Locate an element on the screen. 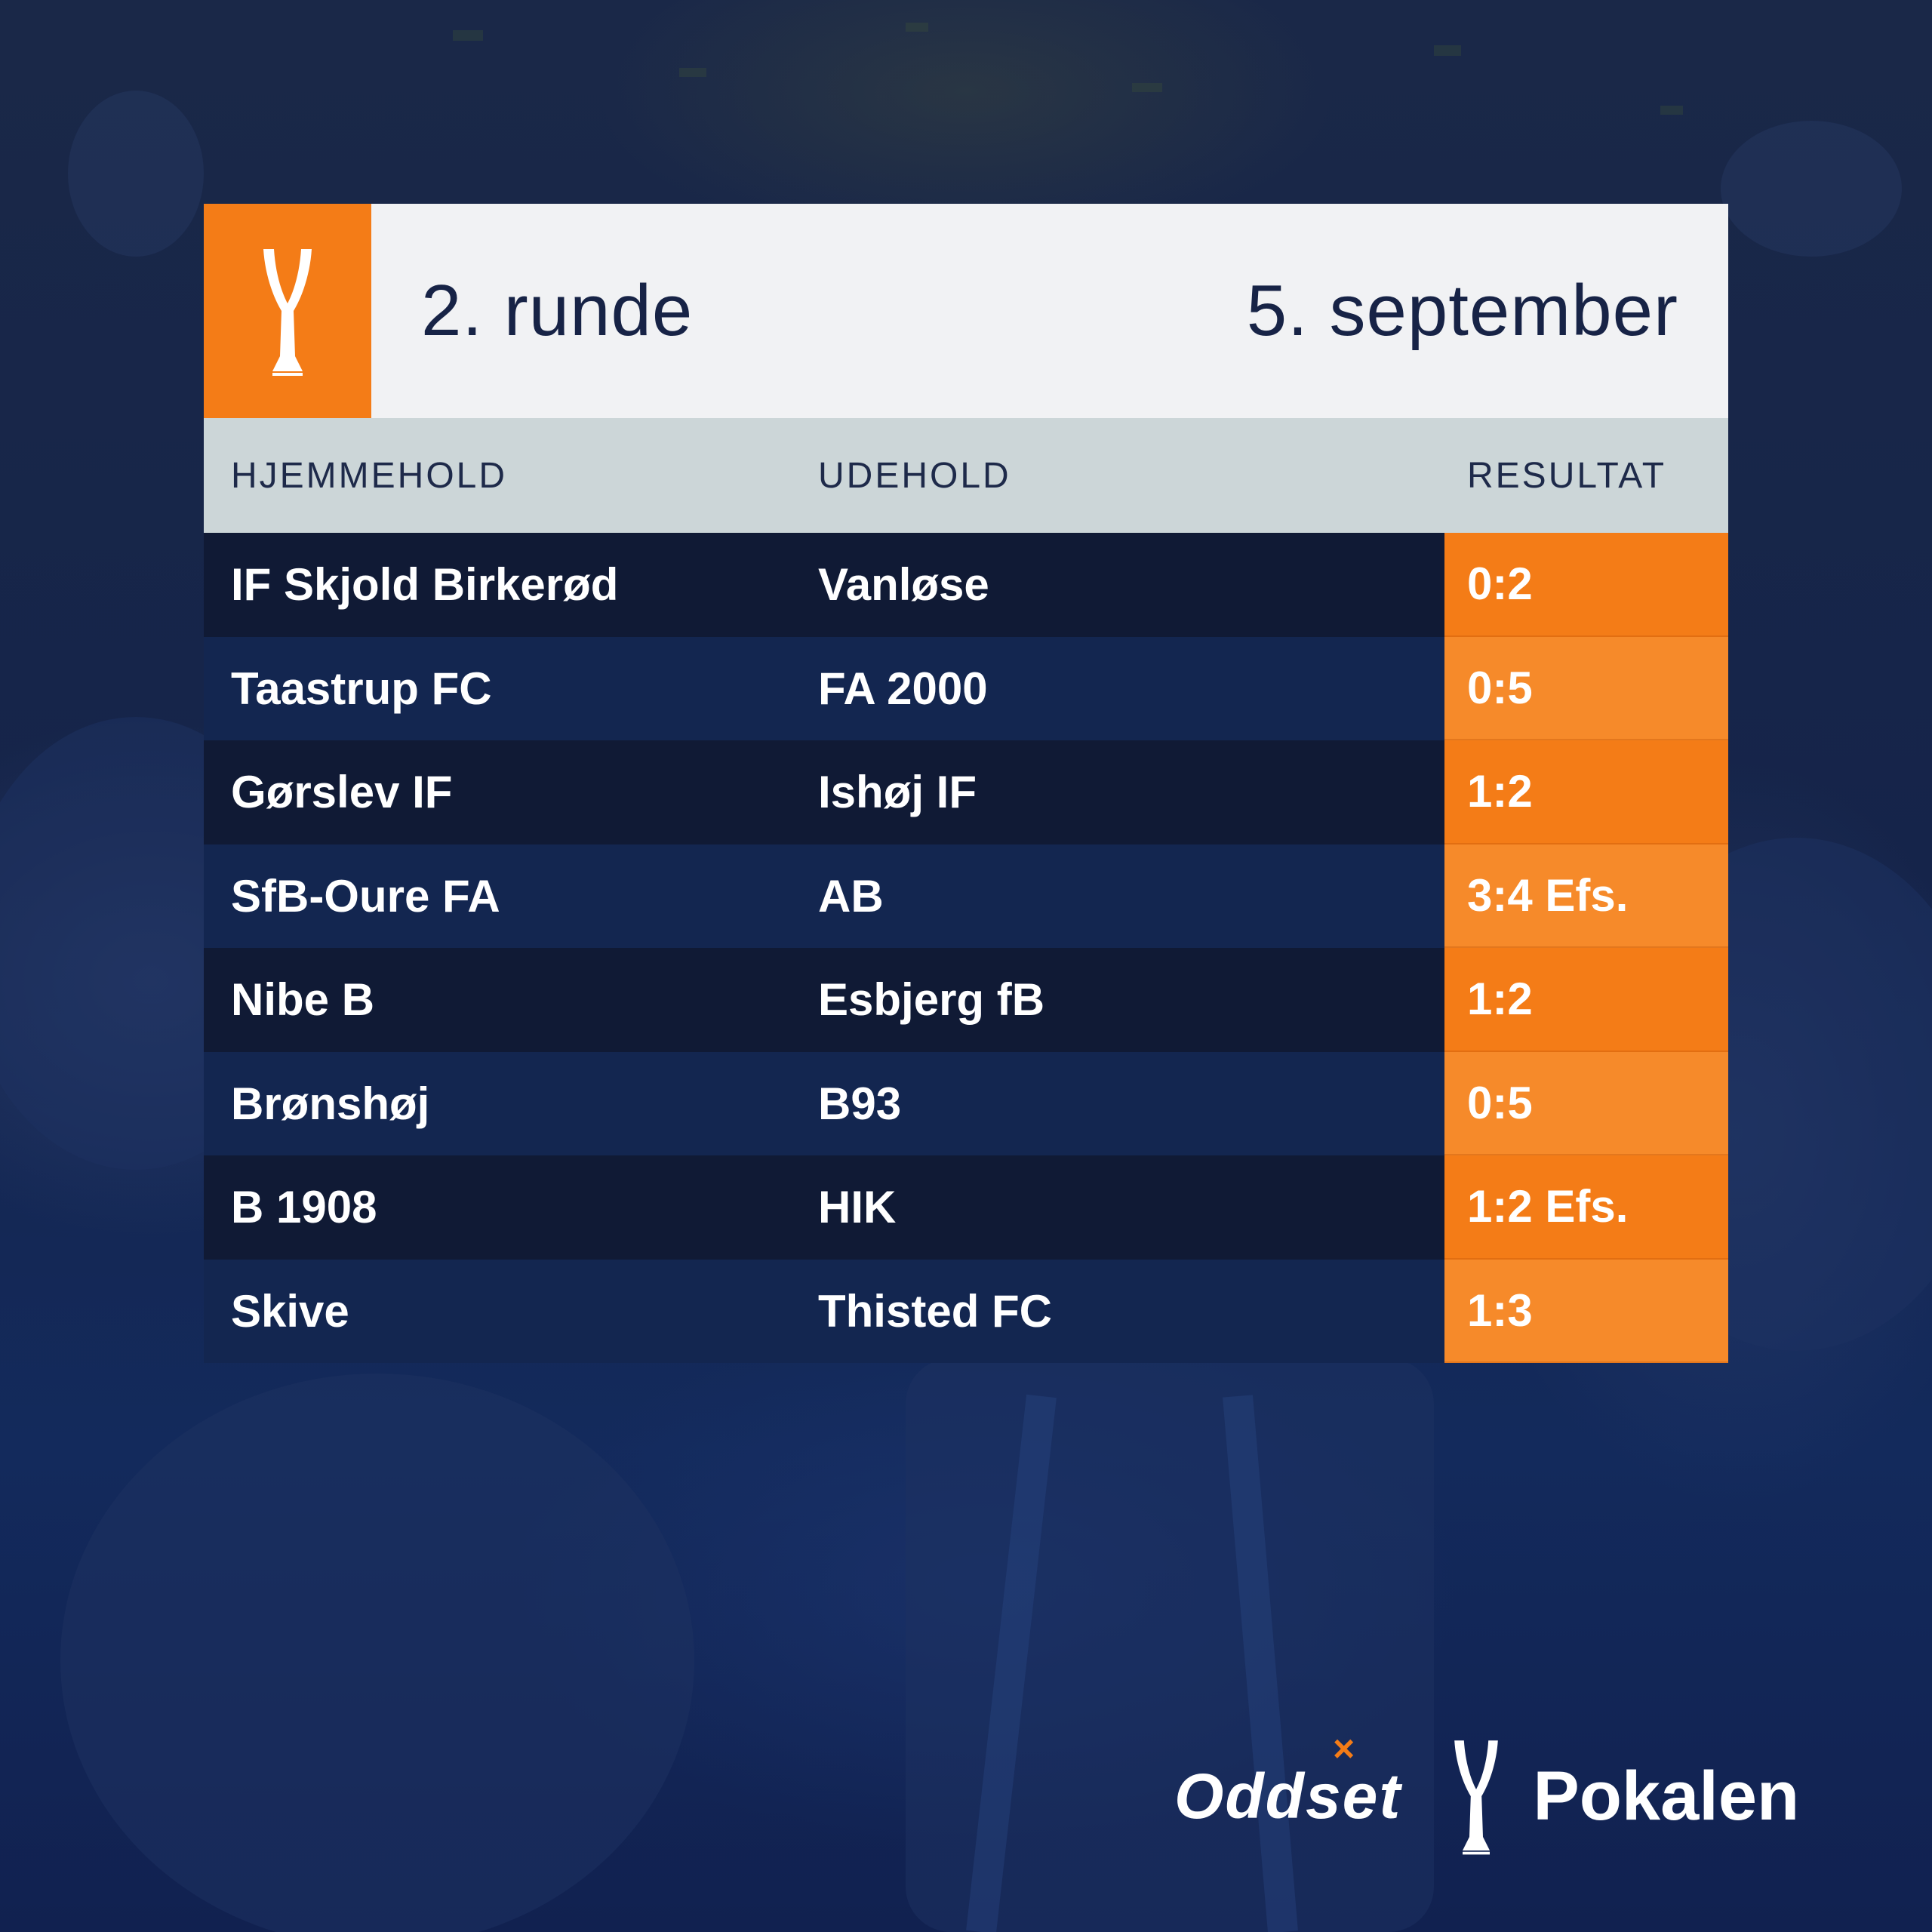 This screenshot has height=1932, width=1932. away-team: Esbjerg fB is located at coordinates (1129, 1000).